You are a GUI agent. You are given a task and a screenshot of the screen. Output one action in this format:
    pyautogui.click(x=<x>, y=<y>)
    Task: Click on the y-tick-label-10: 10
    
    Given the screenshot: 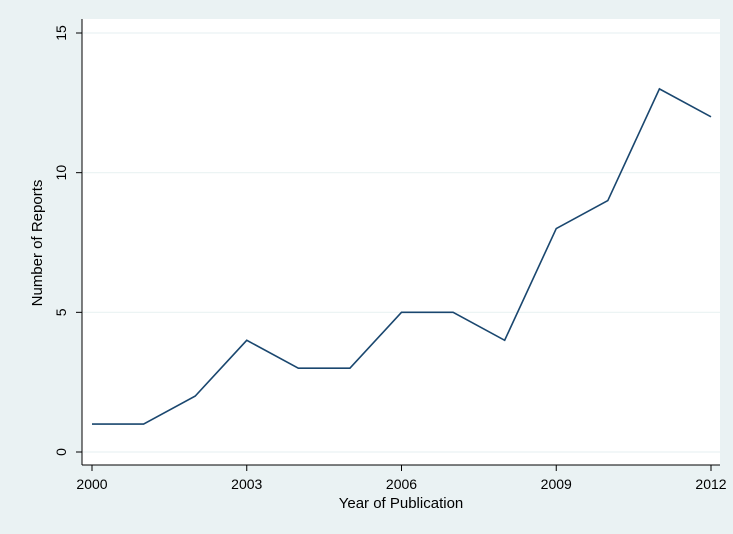 What is the action you would take?
    pyautogui.click(x=61, y=173)
    